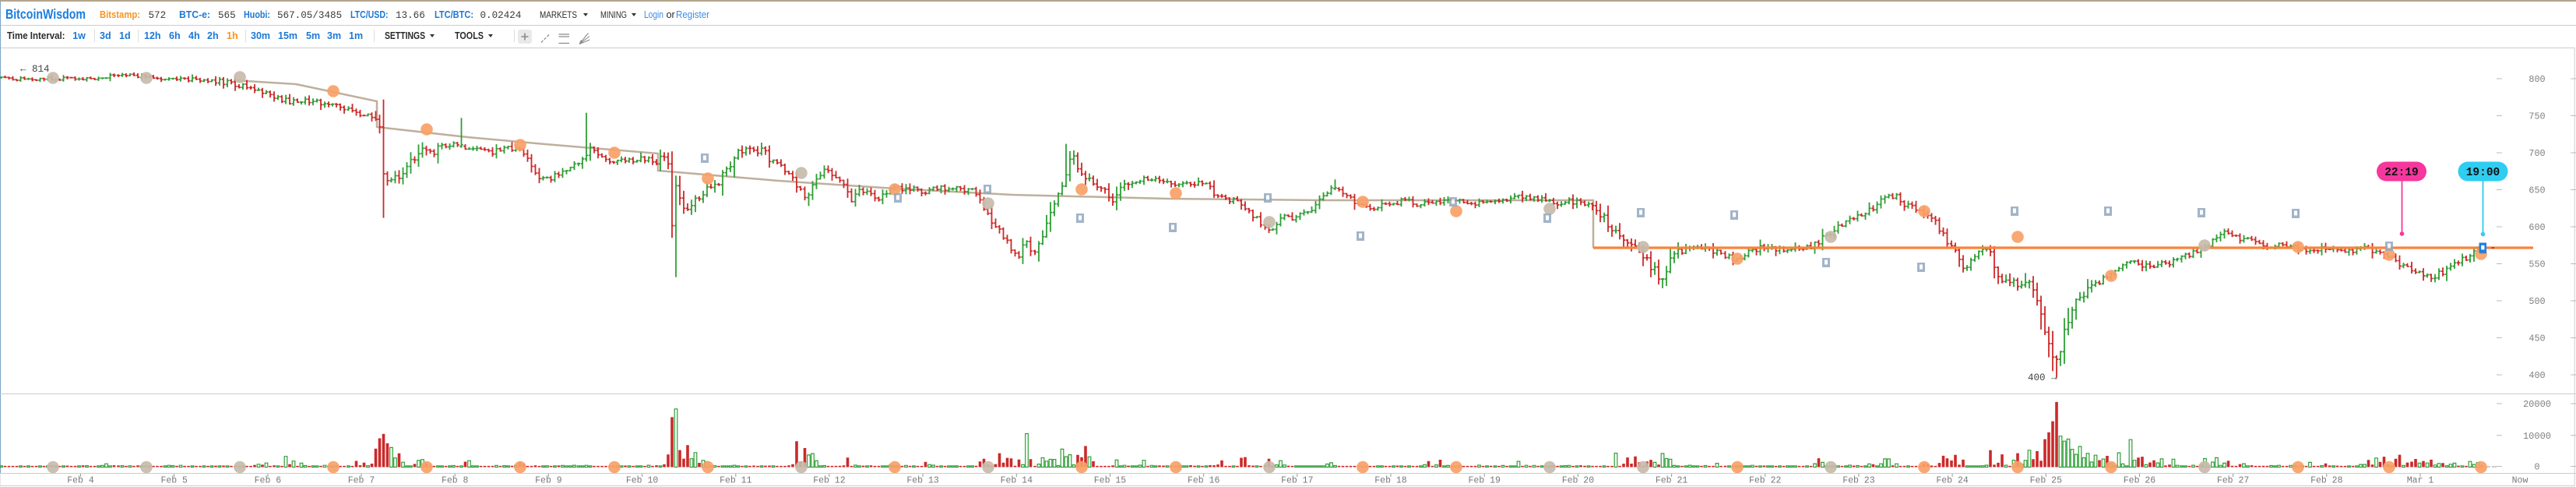  What do you see at coordinates (548, 481) in the screenshot?
I see `svg-text: Feb 9` at bounding box center [548, 481].